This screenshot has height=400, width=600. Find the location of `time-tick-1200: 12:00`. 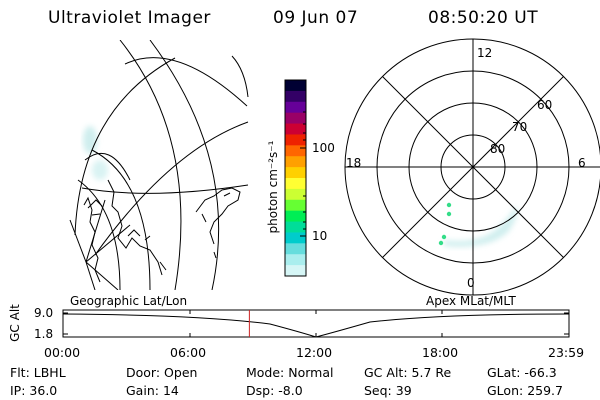

time-tick-1200: 12:00 is located at coordinates (314, 352).